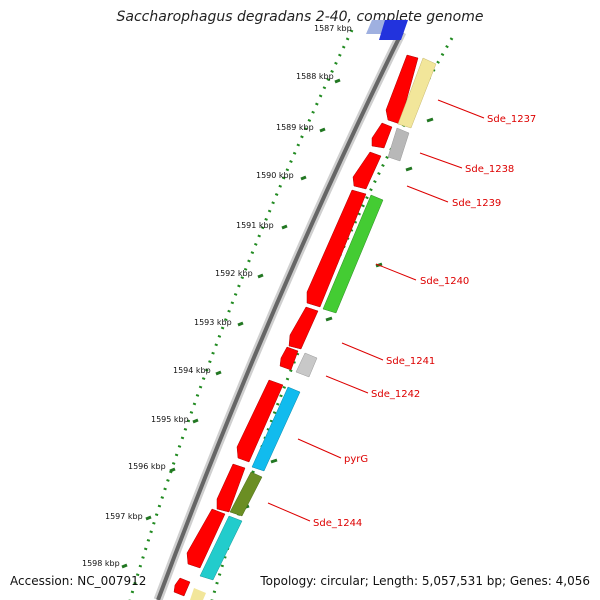  What do you see at coordinates (444, 281) in the screenshot?
I see `gene-label-sde-1240: Sde_1240` at bounding box center [444, 281].